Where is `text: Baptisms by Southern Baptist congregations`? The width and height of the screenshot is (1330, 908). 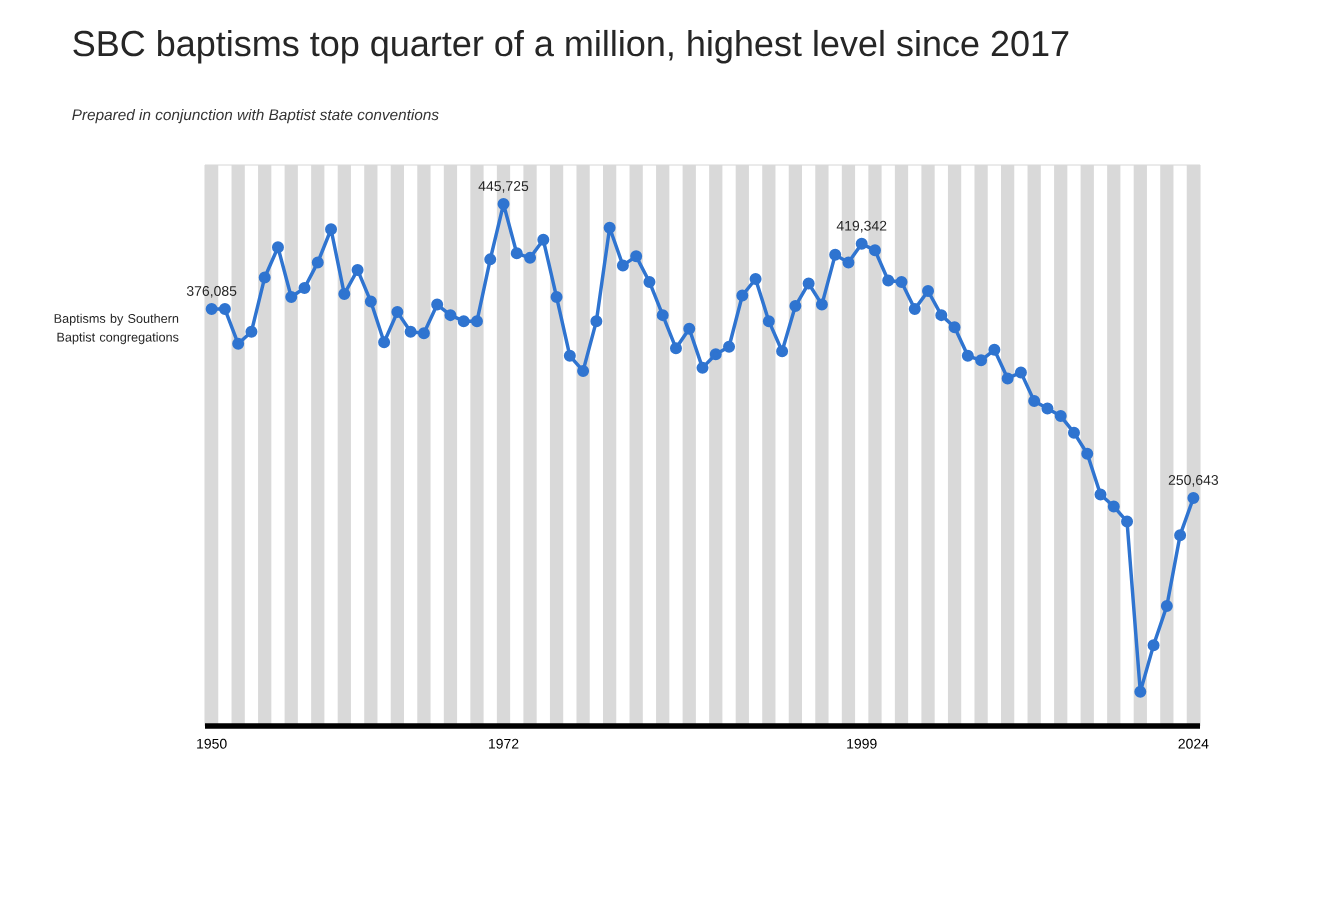 text: Baptisms by Southern Baptist congregations is located at coordinates (116, 329).